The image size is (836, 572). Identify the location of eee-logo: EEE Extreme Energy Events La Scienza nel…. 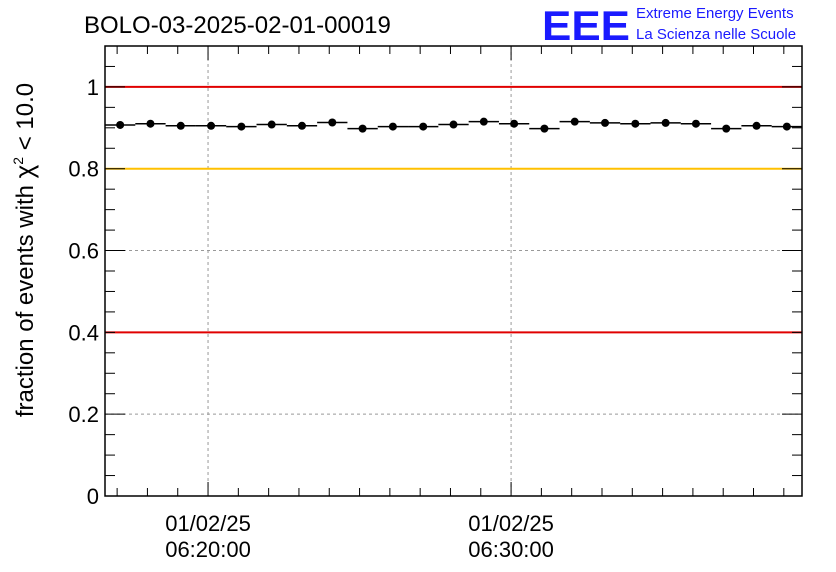
(669, 25).